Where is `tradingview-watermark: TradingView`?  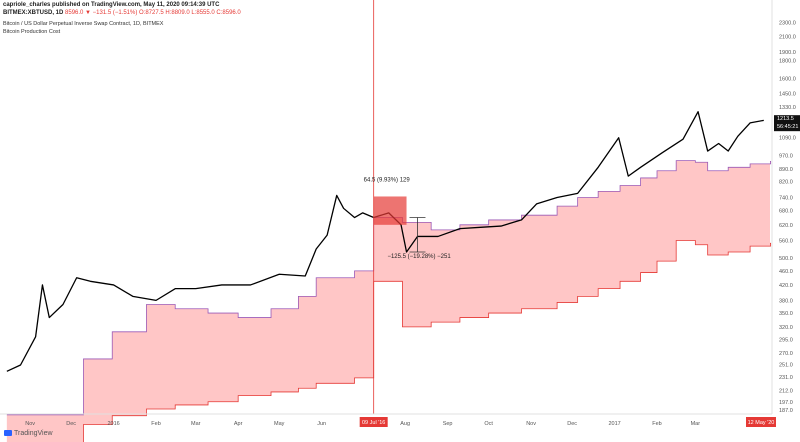
tradingview-watermark: TradingView is located at coordinates (28, 433).